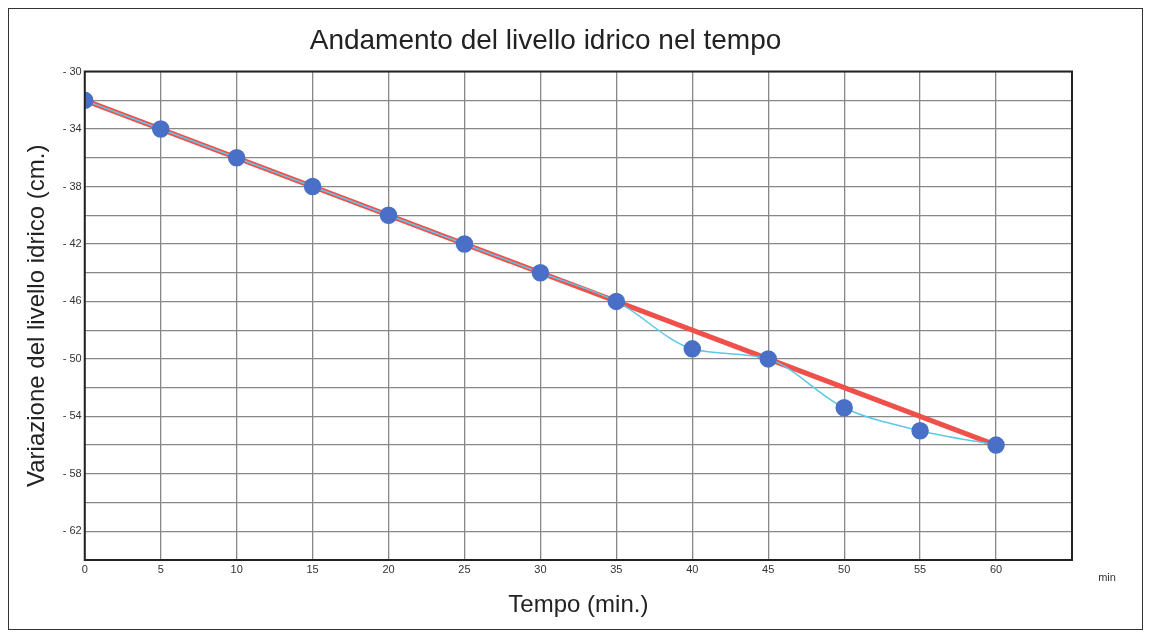  What do you see at coordinates (578, 604) in the screenshot?
I see `x-axis-title: Tempo (min.)` at bounding box center [578, 604].